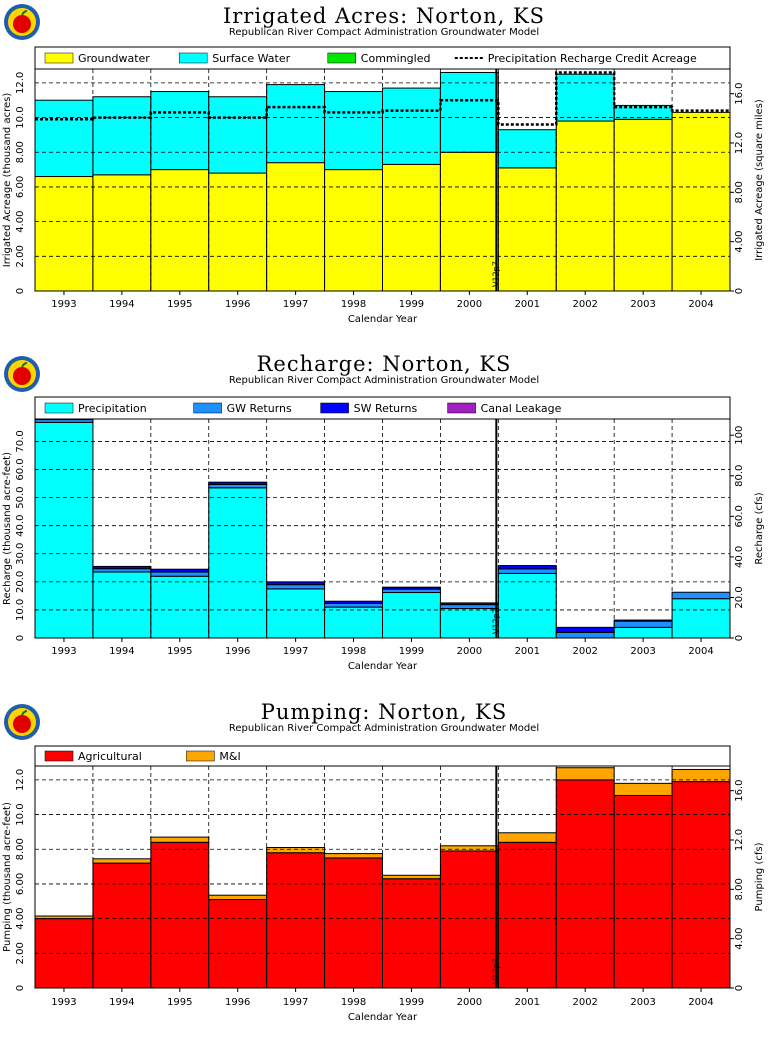  I want to click on y2-tick-label: 100, so click(739, 435).